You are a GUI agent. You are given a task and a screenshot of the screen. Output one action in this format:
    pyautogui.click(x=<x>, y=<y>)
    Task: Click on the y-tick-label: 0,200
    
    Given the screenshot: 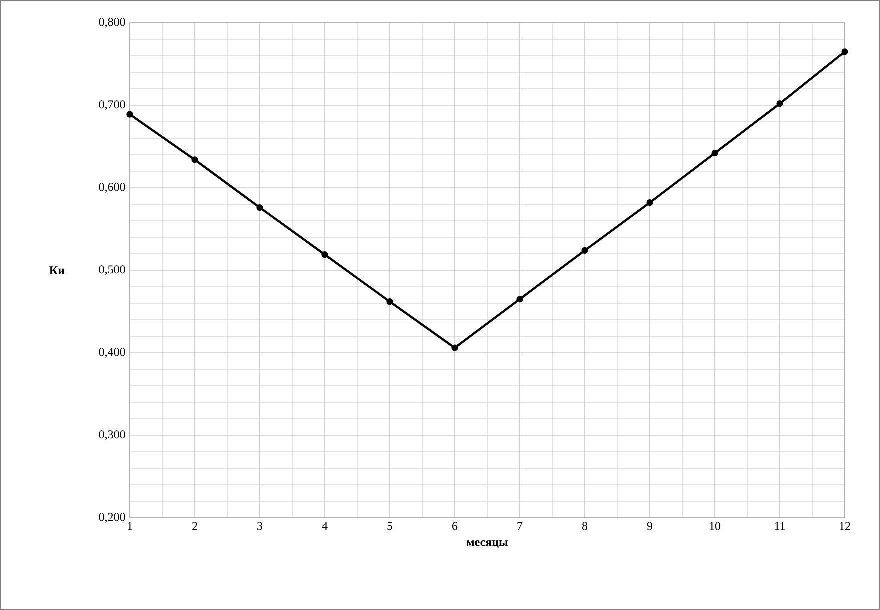 What is the action you would take?
    pyautogui.click(x=112, y=518)
    